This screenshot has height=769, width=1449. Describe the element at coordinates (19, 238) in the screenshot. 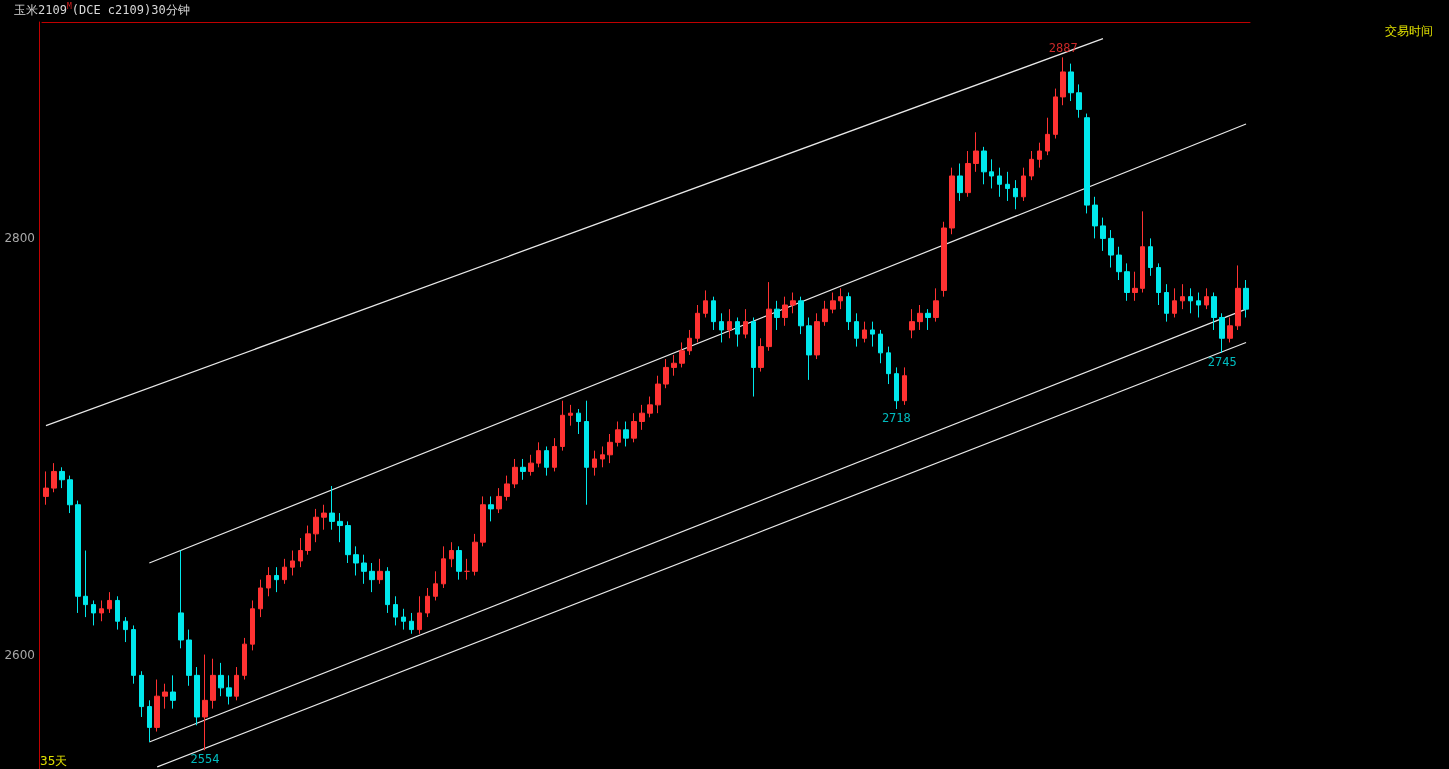

I see `y-tick-label: 2800` at that location.